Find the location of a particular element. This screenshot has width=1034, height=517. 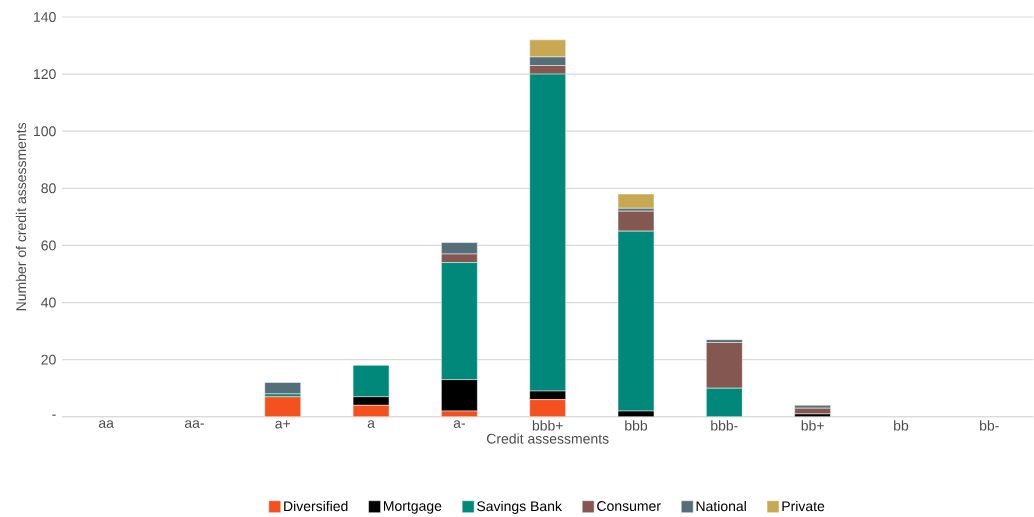

legend-label: Savings Bank is located at coordinates (519, 508).